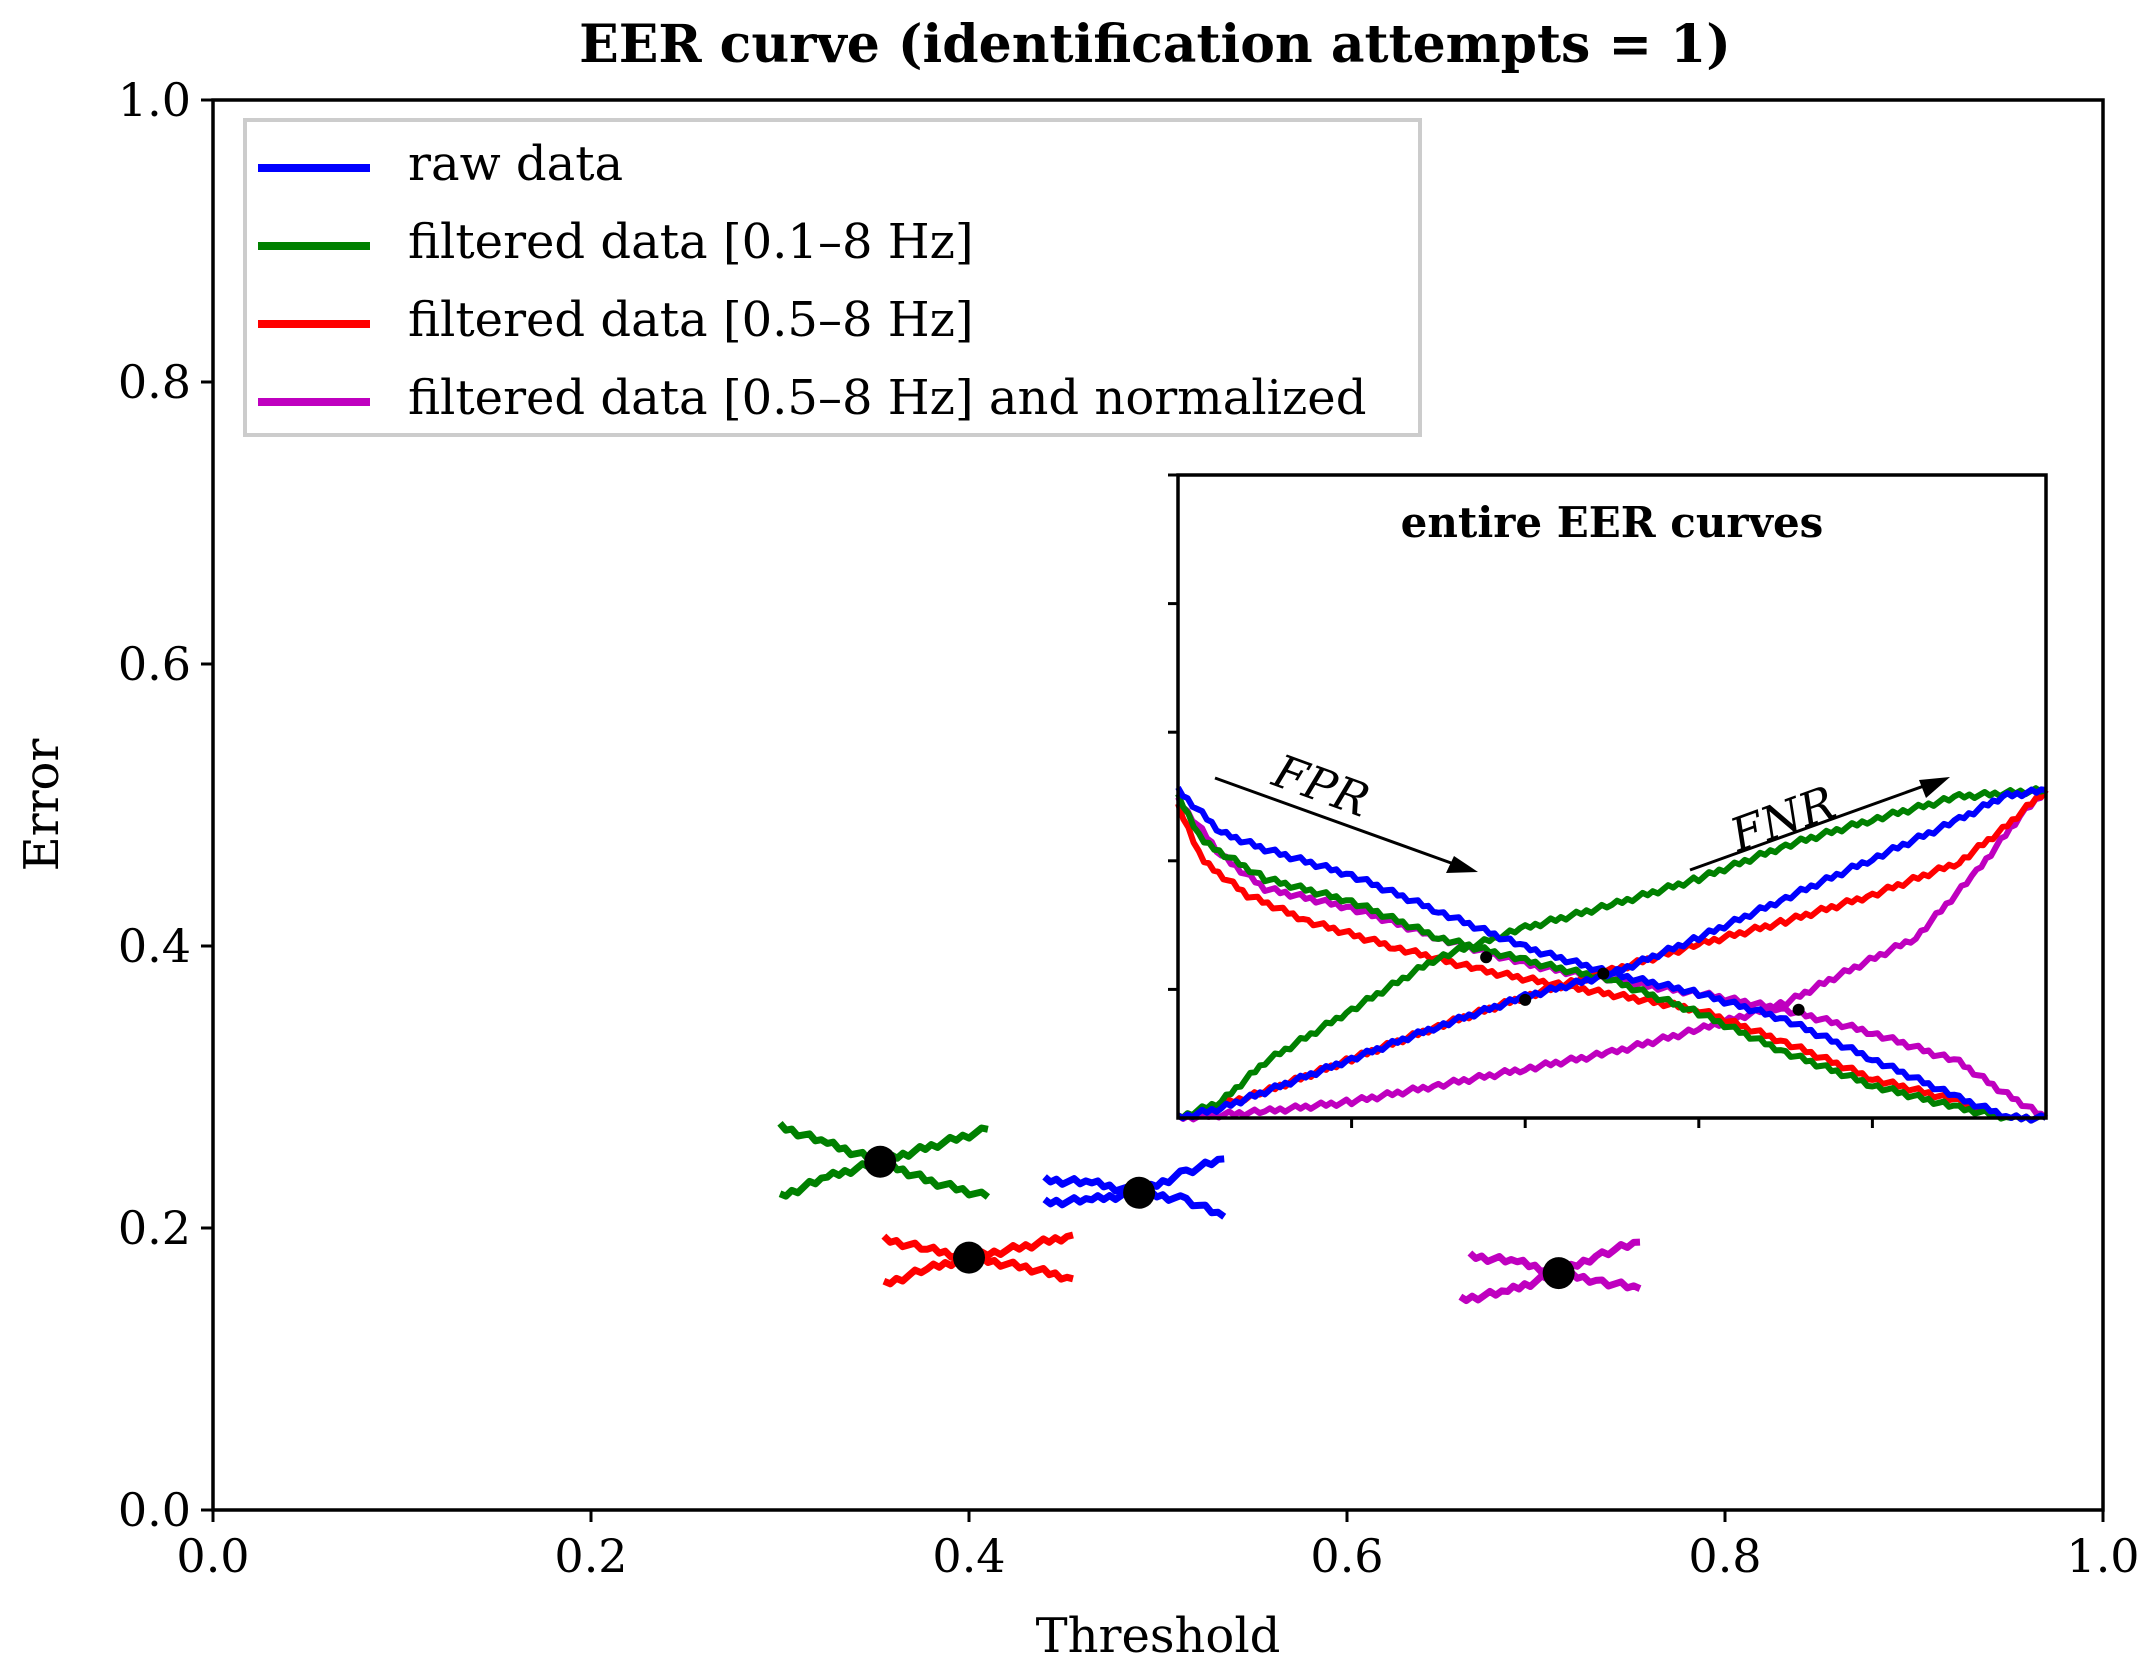 The width and height of the screenshot is (2142, 1667). Describe the element at coordinates (1612, 522) in the screenshot. I see `inset-title: entire EER curves` at that location.